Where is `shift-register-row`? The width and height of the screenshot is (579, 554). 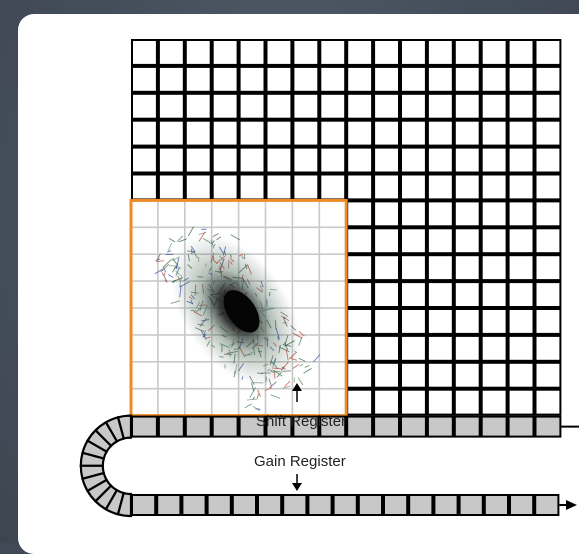 shift-register-row is located at coordinates (355, 427).